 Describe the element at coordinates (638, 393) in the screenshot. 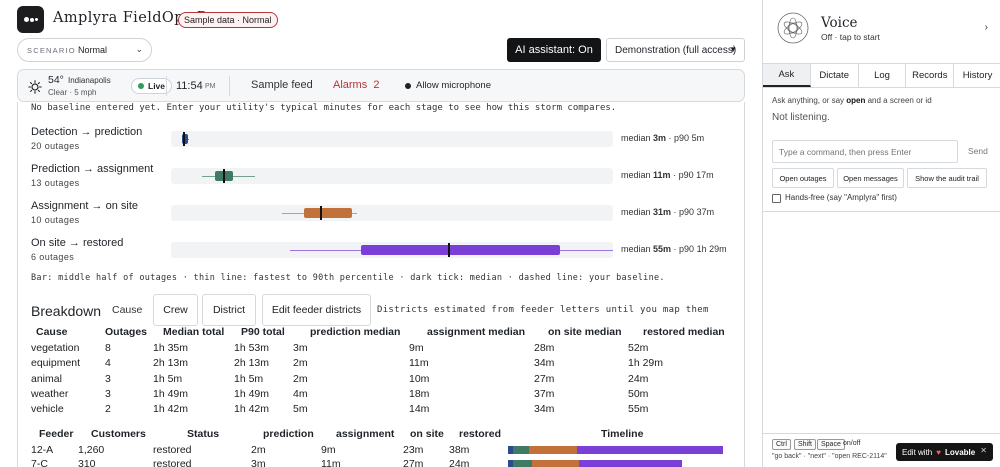

I see `table-cell: 50m` at that location.